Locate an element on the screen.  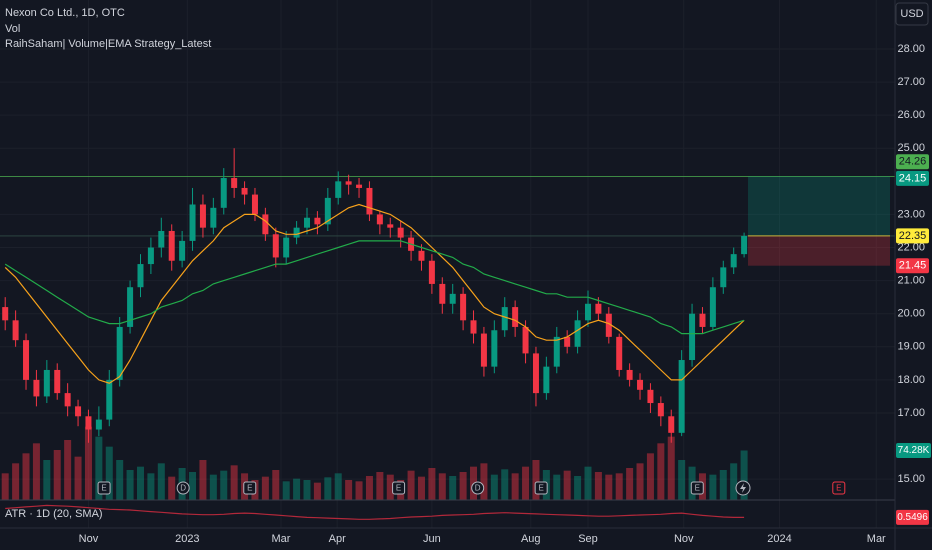
profit-zone is located at coordinates (819, 206).